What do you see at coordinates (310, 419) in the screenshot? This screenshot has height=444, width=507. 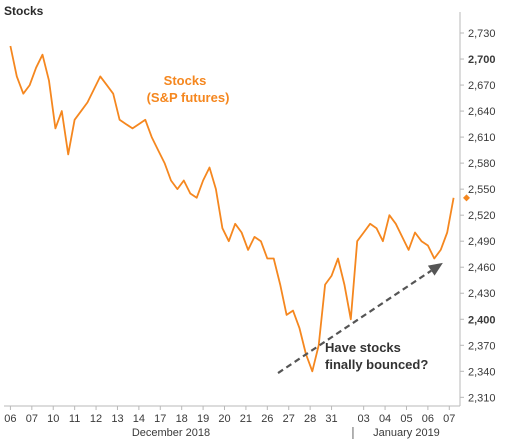 I see `x-tick-label: 28` at bounding box center [310, 419].